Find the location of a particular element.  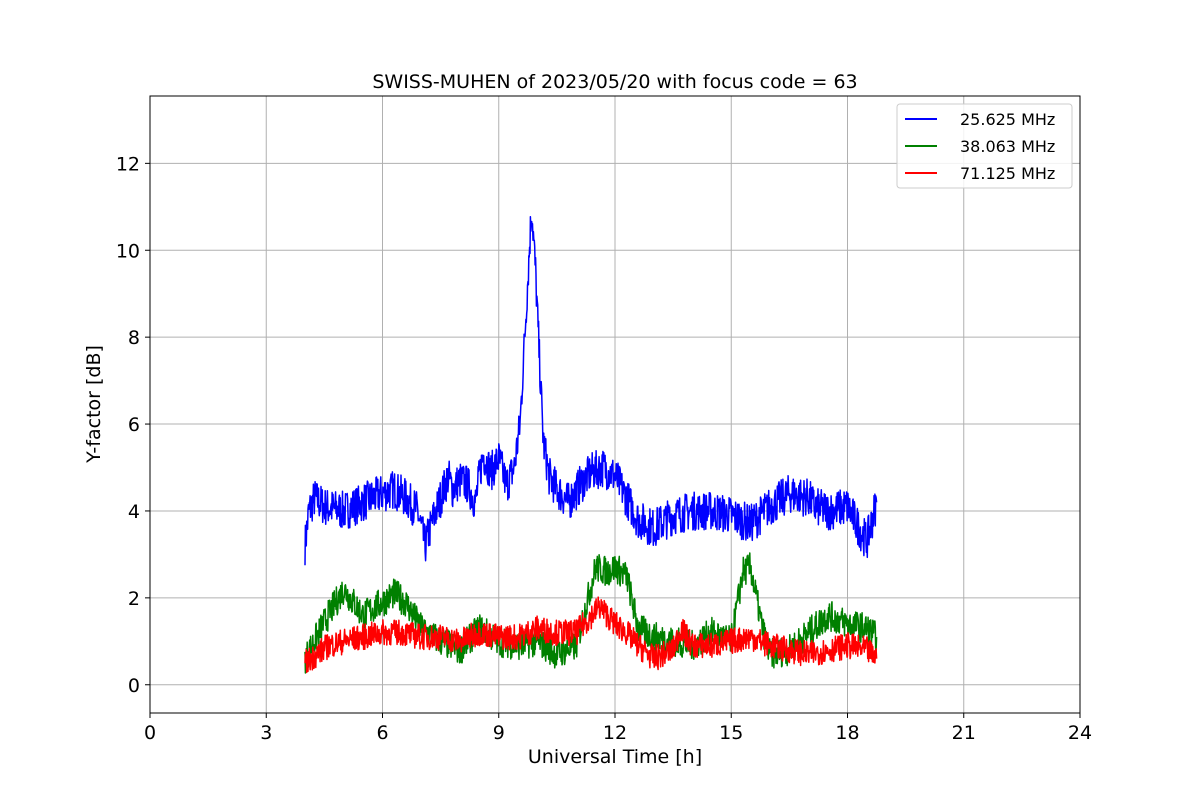

legend-label: 38.063 MHz is located at coordinates (1007, 146).